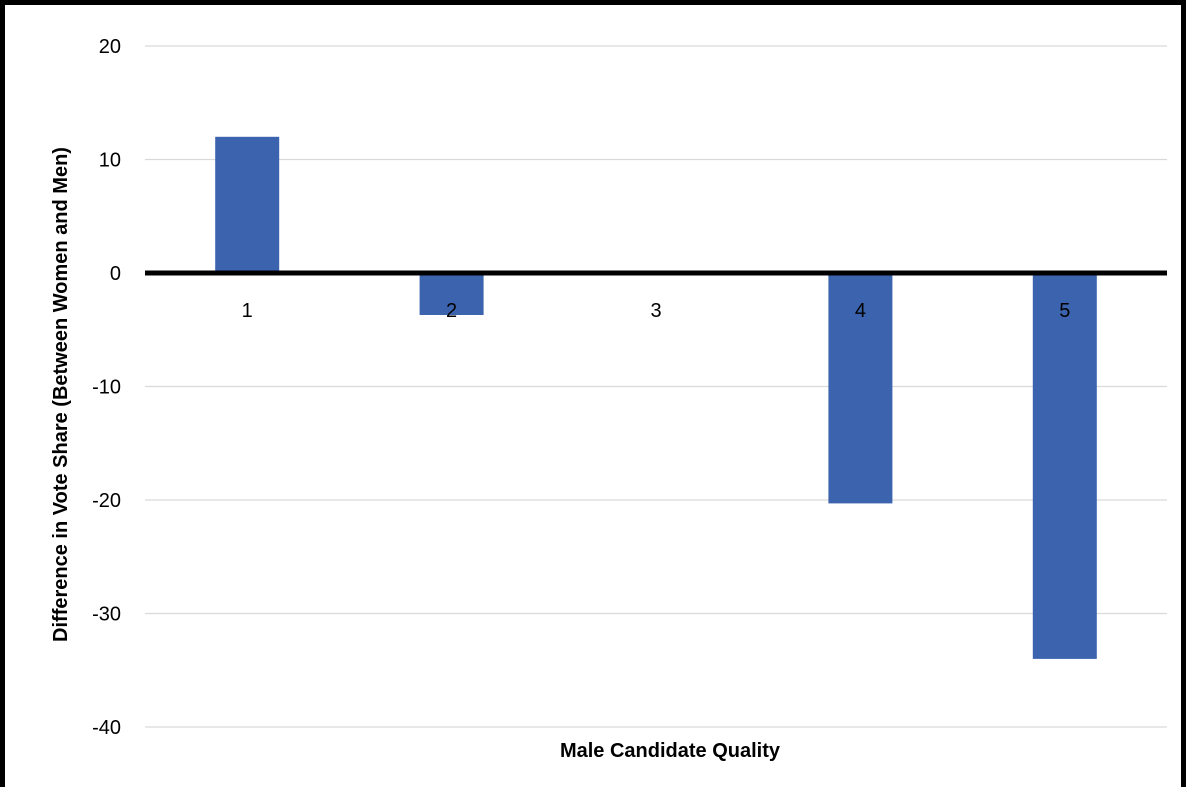 Image resolution: width=1186 pixels, height=792 pixels. What do you see at coordinates (1064, 311) in the screenshot?
I see `x-tick-label: 5` at bounding box center [1064, 311].